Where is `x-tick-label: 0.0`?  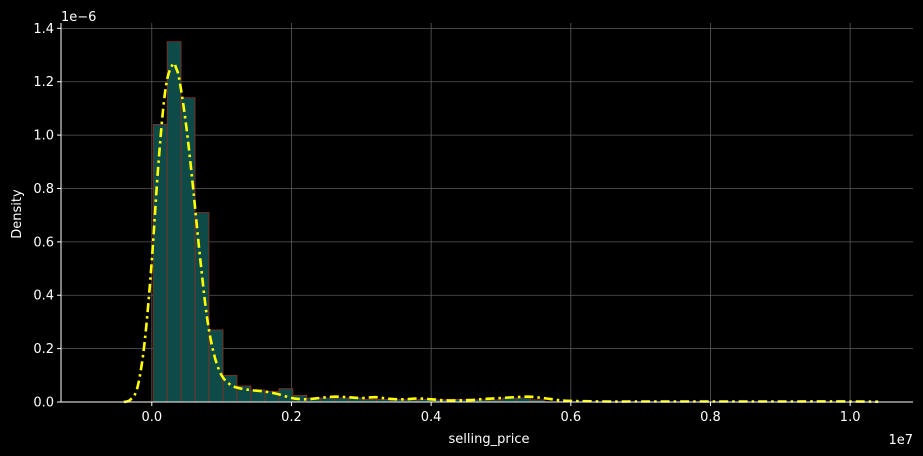
x-tick-label: 0.0 is located at coordinates (151, 417).